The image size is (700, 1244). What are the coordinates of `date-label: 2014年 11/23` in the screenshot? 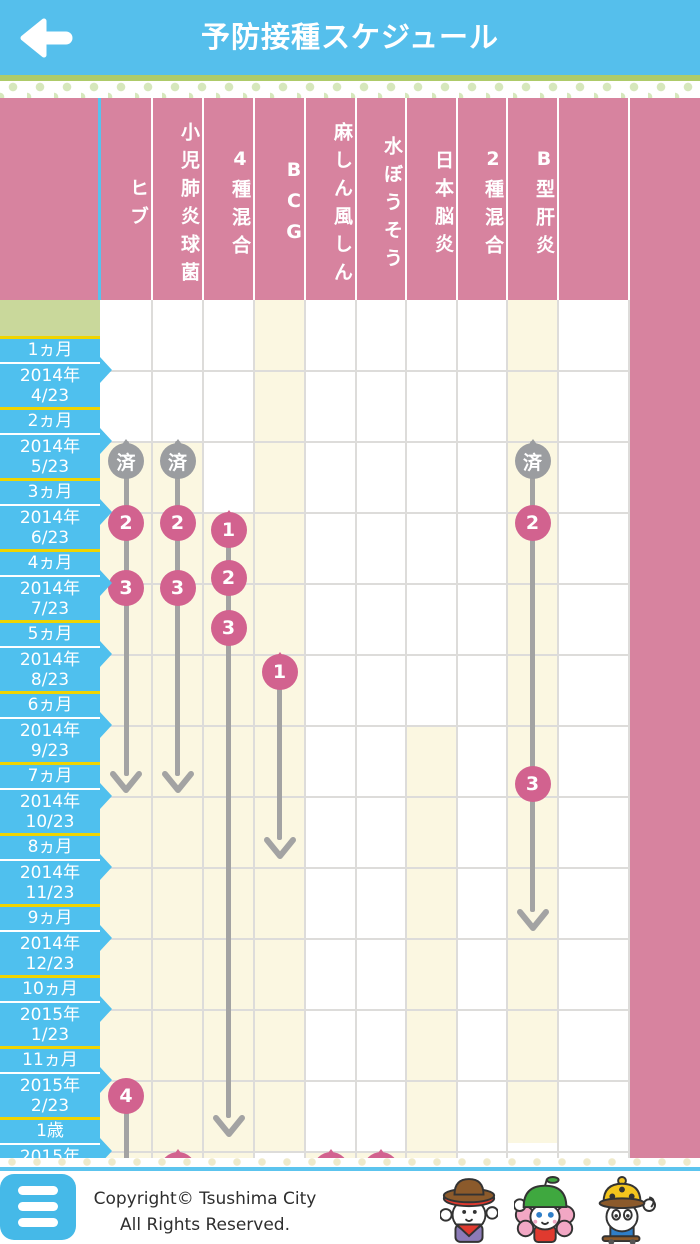 It's located at (50, 882).